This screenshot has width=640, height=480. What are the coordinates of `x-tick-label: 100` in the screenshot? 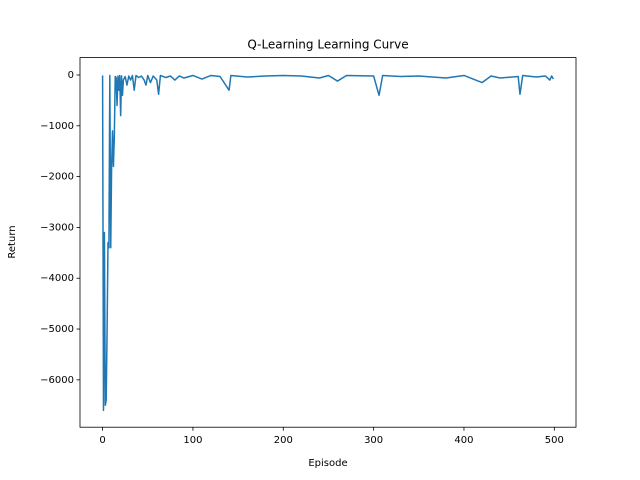 It's located at (192, 440).